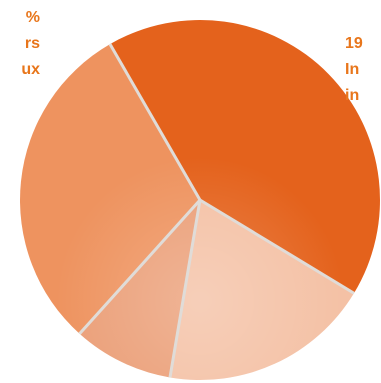 The height and width of the screenshot is (383, 381). I want to click on slice-label-right-line-2: In, so click(352, 69).